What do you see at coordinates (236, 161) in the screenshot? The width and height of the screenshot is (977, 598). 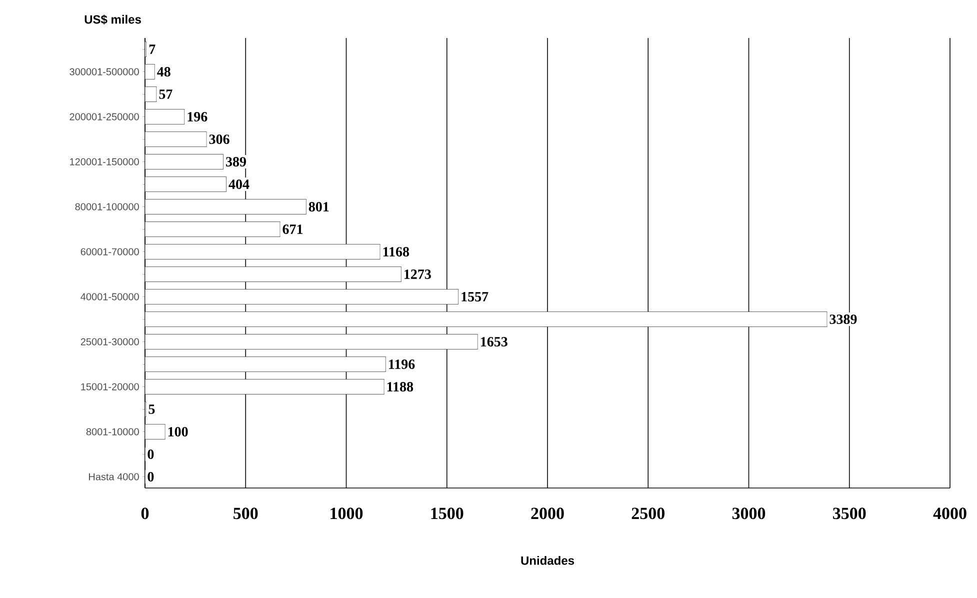 I see `data-label: 389` at bounding box center [236, 161].